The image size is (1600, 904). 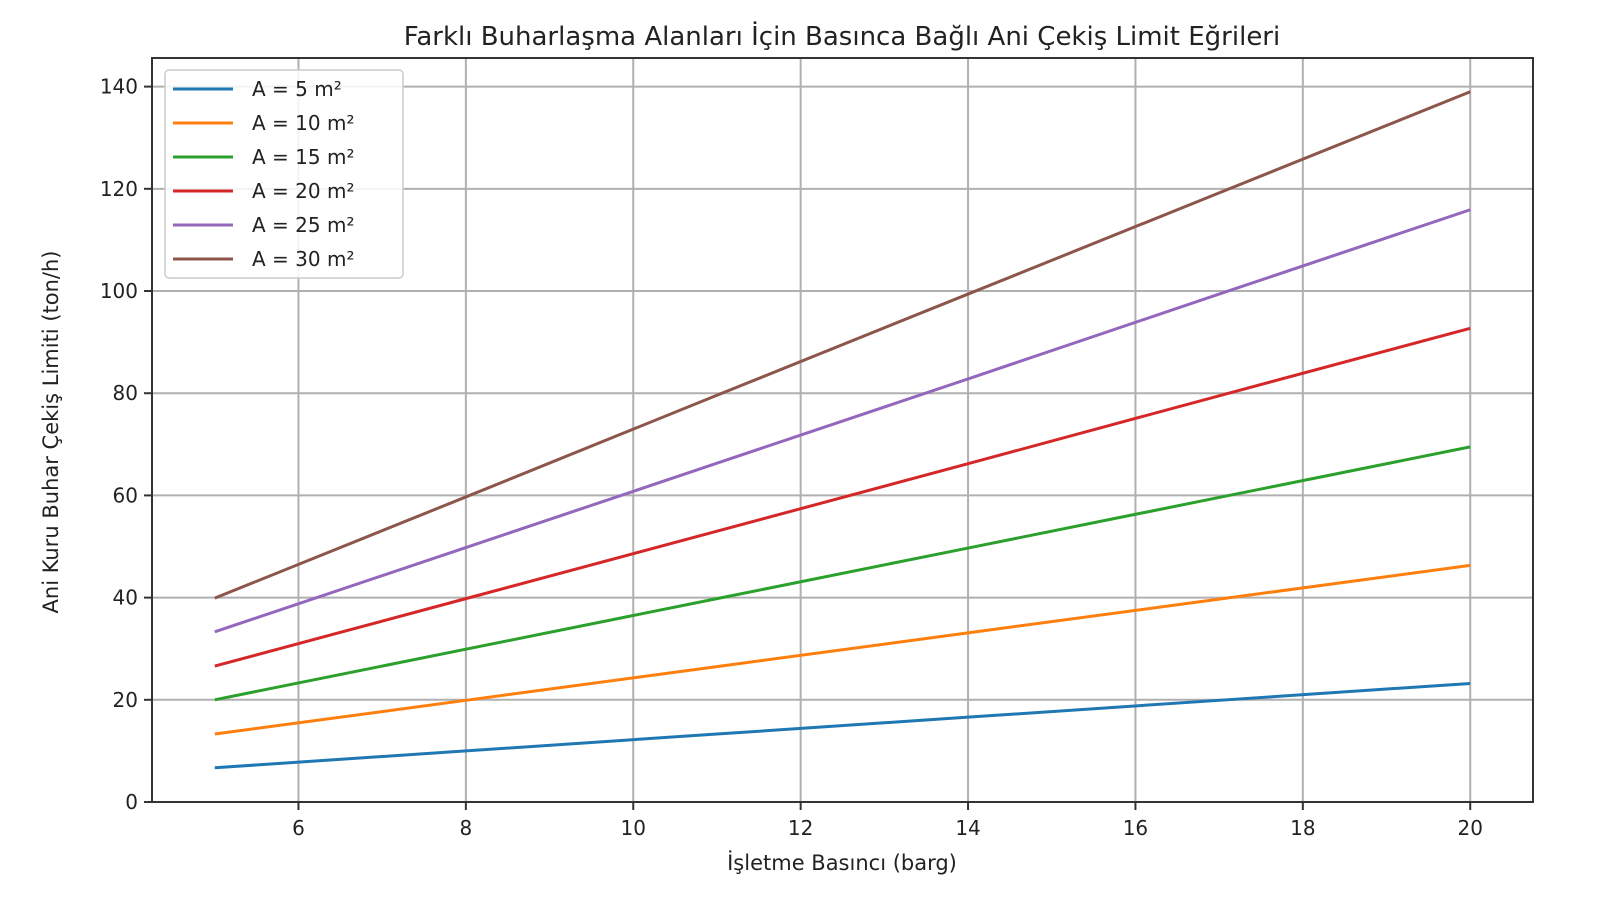 What do you see at coordinates (842, 862) in the screenshot?
I see `x-axis-label: İşletme Basıncı (barg)` at bounding box center [842, 862].